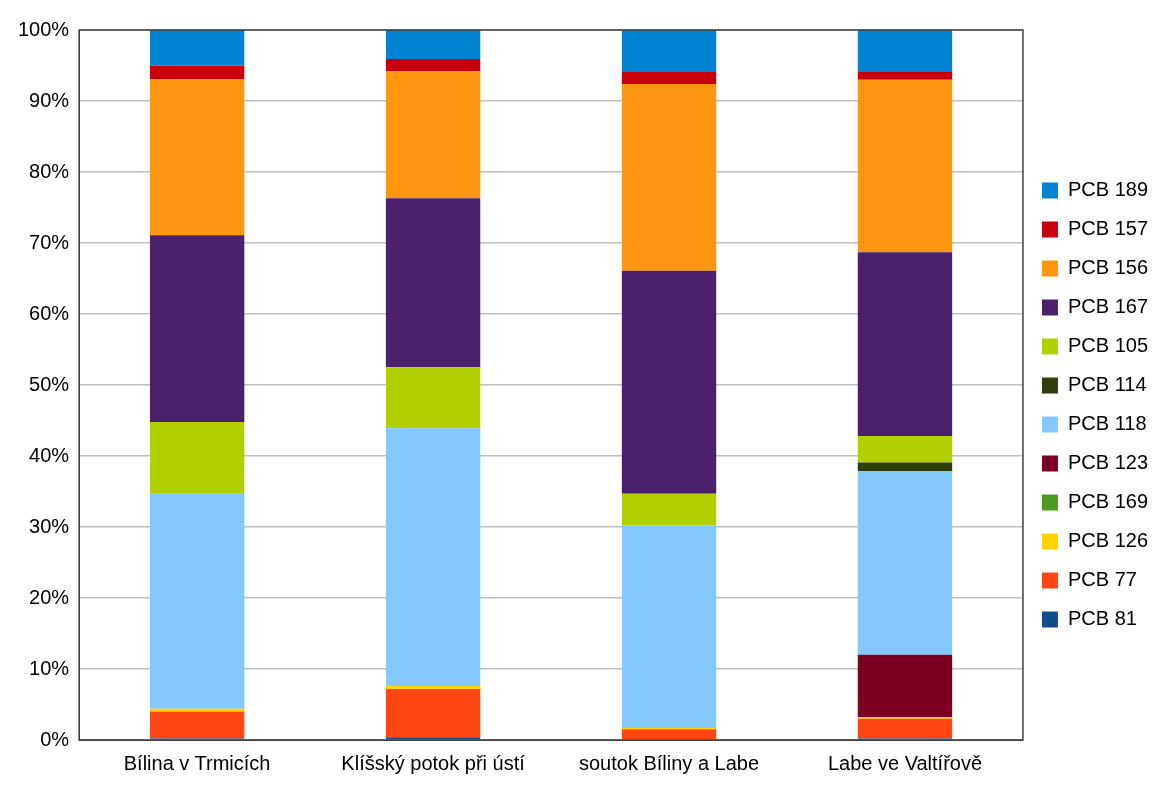 This screenshot has height=796, width=1170. Describe the element at coordinates (1108, 462) in the screenshot. I see `legend-label: PCB 123` at that location.